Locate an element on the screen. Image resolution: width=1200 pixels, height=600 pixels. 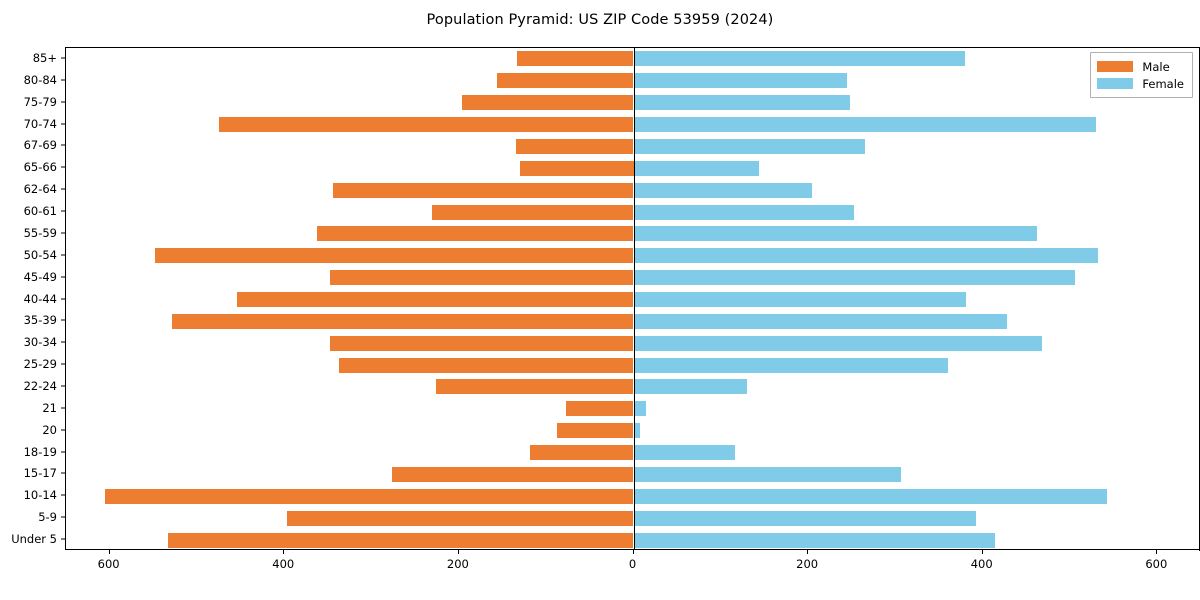
legend-swatch-female is located at coordinates (1115, 83).